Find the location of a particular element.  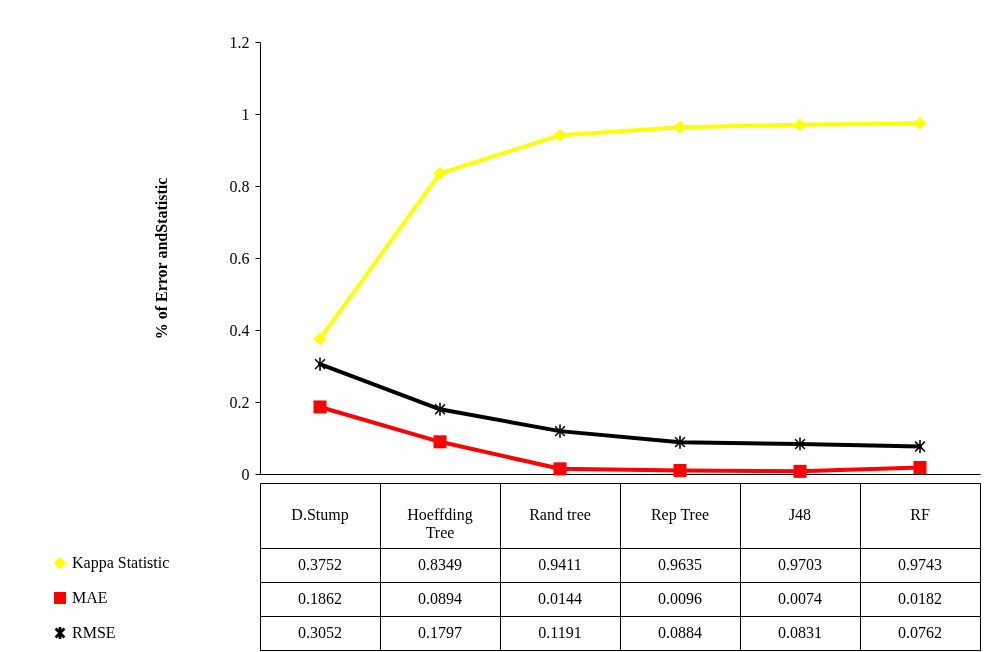

data-label: 0.0894 is located at coordinates (440, 598).